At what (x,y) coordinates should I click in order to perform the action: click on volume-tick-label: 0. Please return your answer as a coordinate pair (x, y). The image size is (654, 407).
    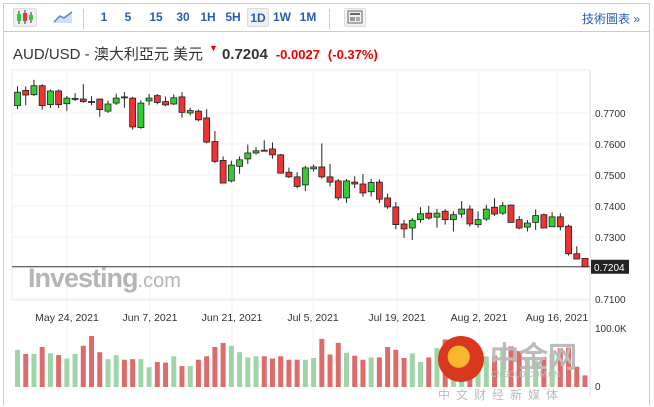
    Looking at the image, I should click on (598, 387).